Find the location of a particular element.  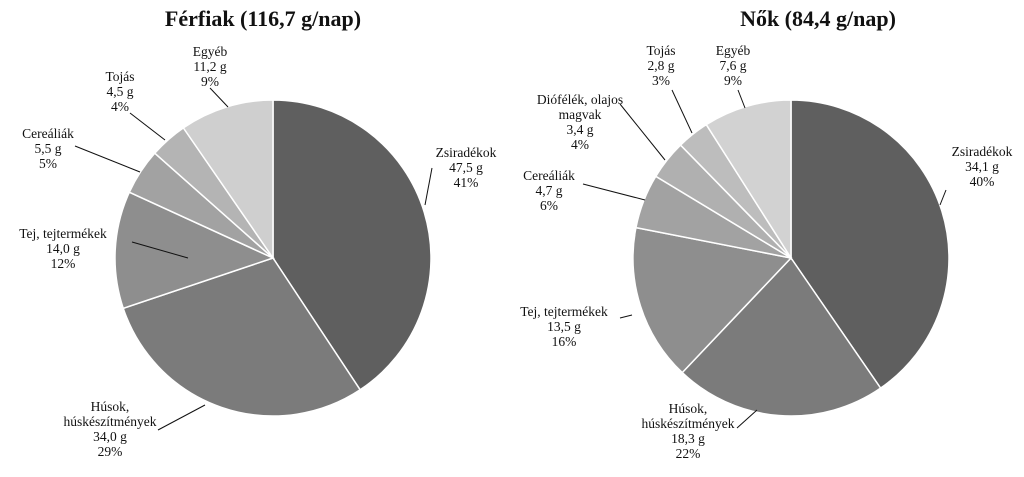

slice-label: Zsiradékok 47,5 g 41% is located at coordinates (466, 167).